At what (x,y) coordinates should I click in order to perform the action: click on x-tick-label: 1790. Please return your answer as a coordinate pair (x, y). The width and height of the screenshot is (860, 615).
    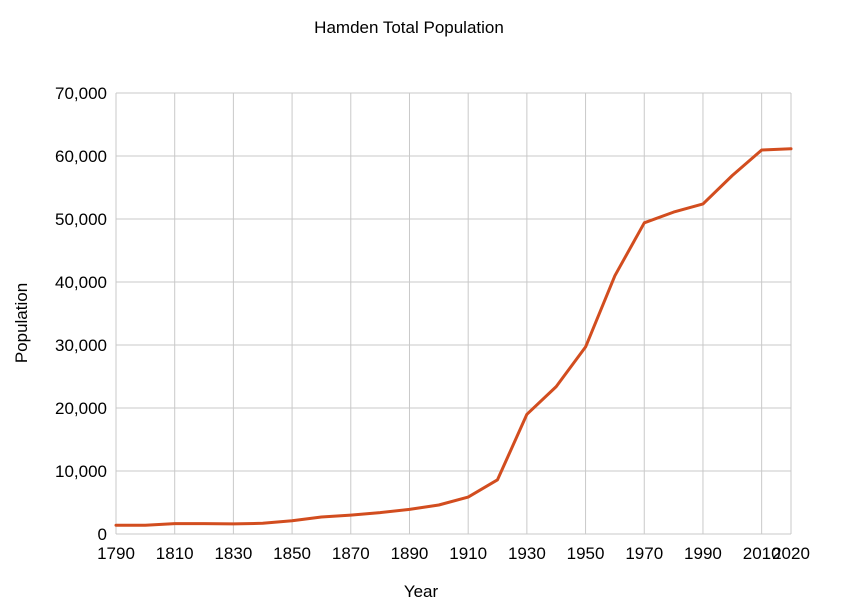
    Looking at the image, I should click on (116, 553).